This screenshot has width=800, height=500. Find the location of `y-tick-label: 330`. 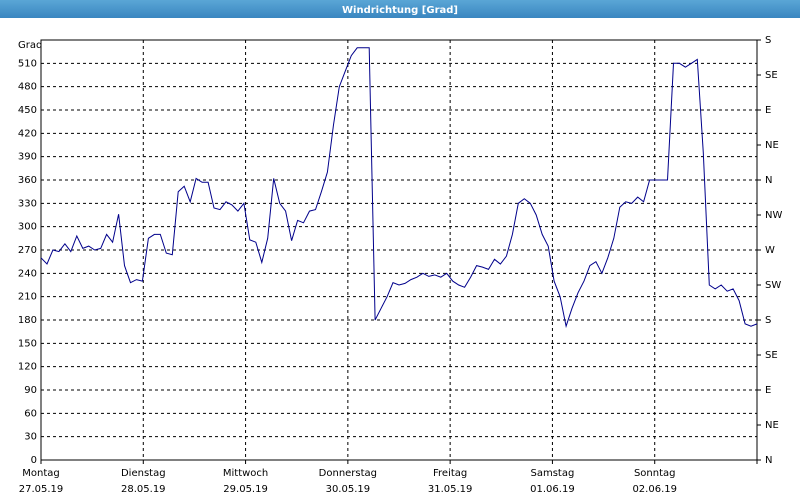

y-tick-label: 330 is located at coordinates (27, 203).